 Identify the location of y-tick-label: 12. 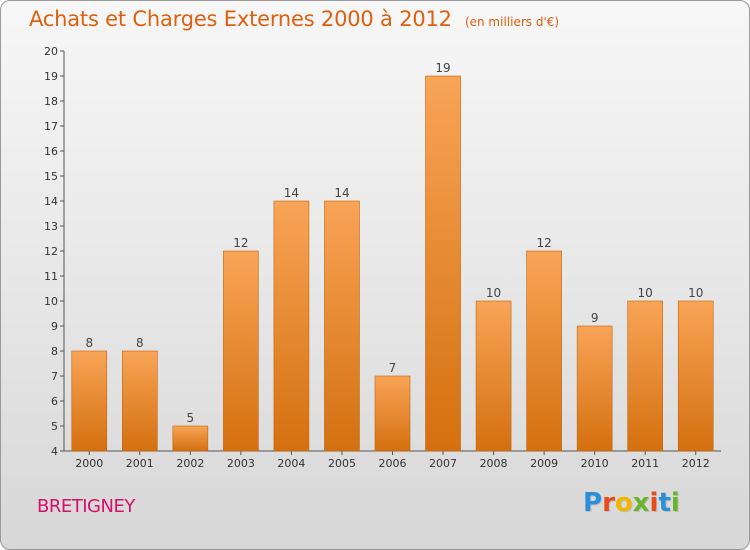
(51, 251).